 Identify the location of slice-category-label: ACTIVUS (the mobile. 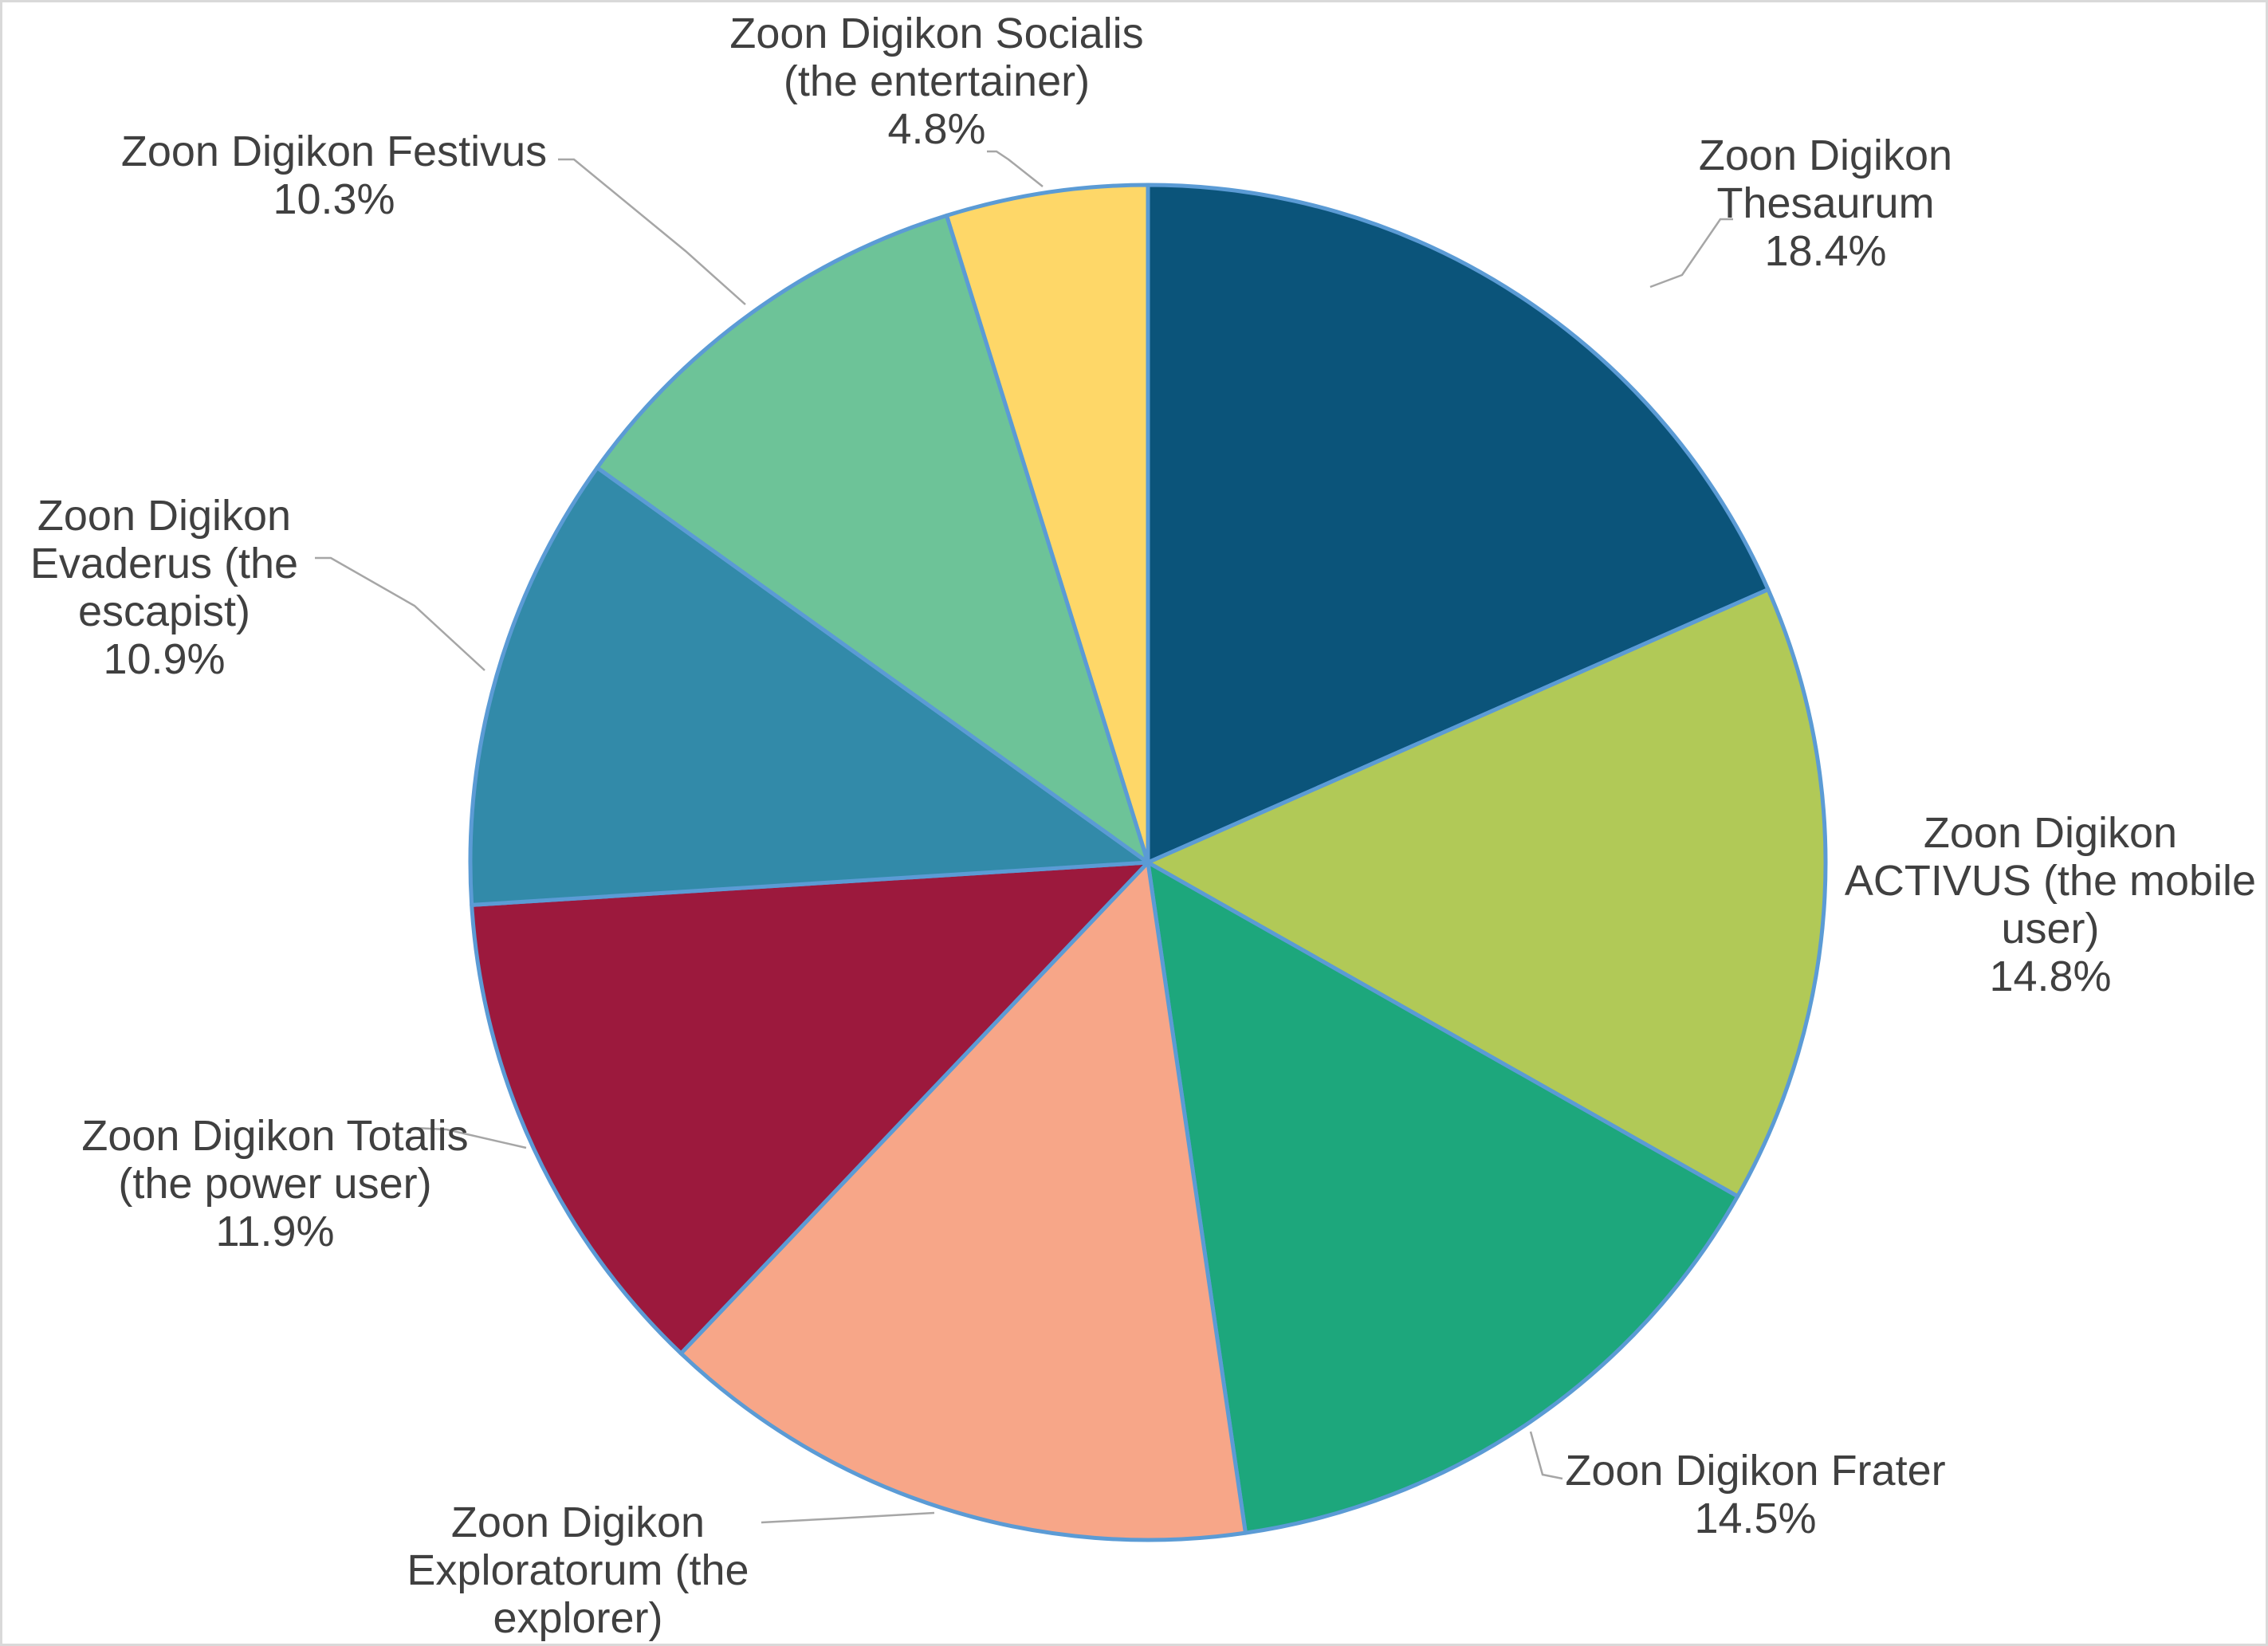
(2051, 881).